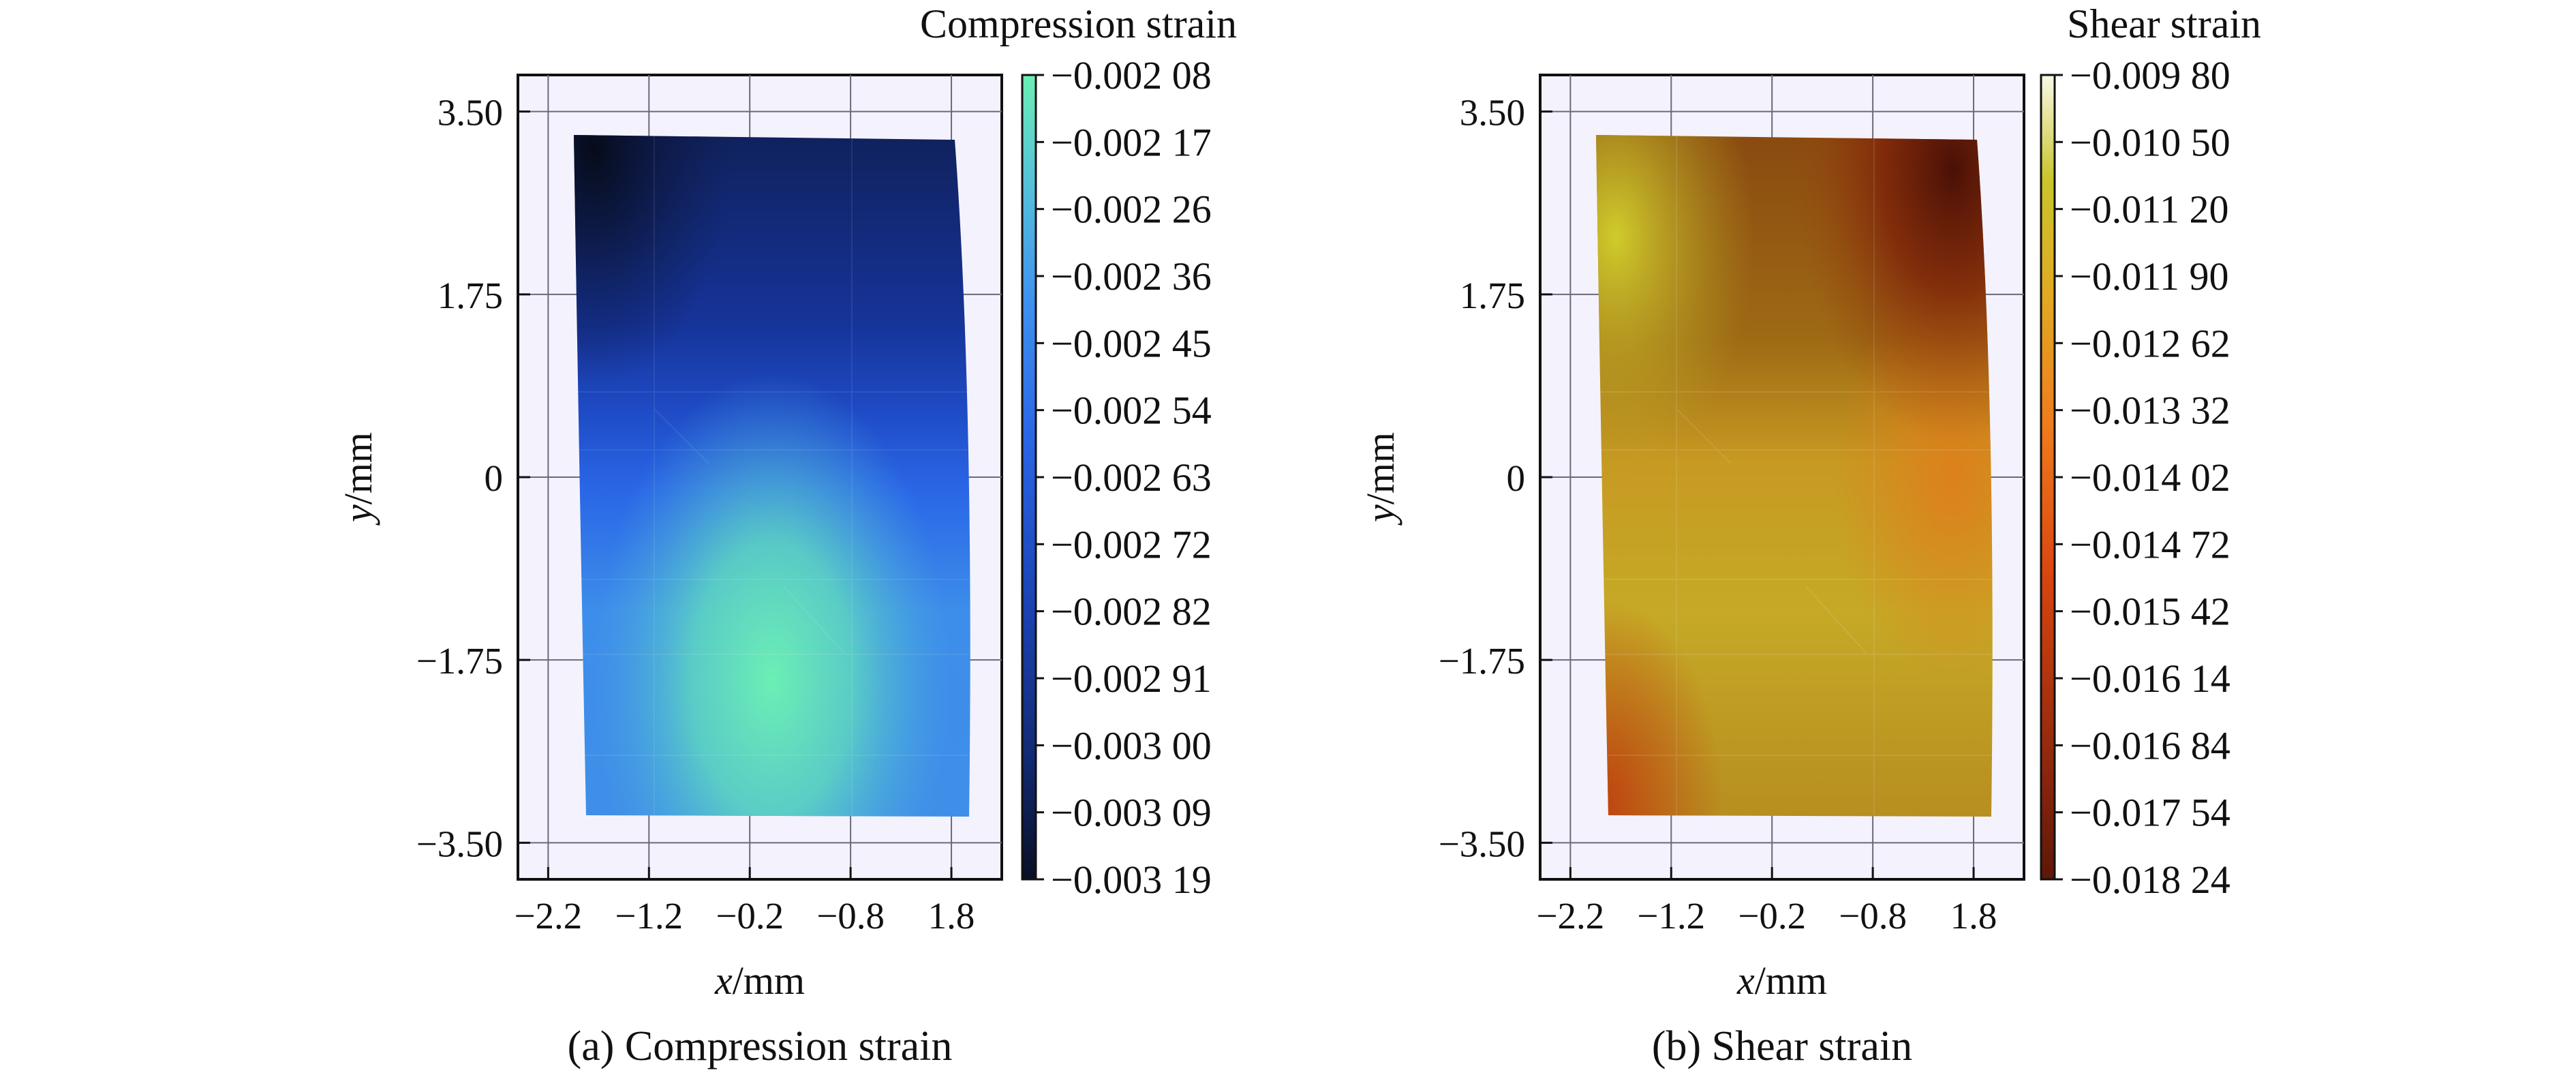  What do you see at coordinates (1131, 544) in the screenshot?
I see `colorbar-tick-label: −0.002 72` at bounding box center [1131, 544].